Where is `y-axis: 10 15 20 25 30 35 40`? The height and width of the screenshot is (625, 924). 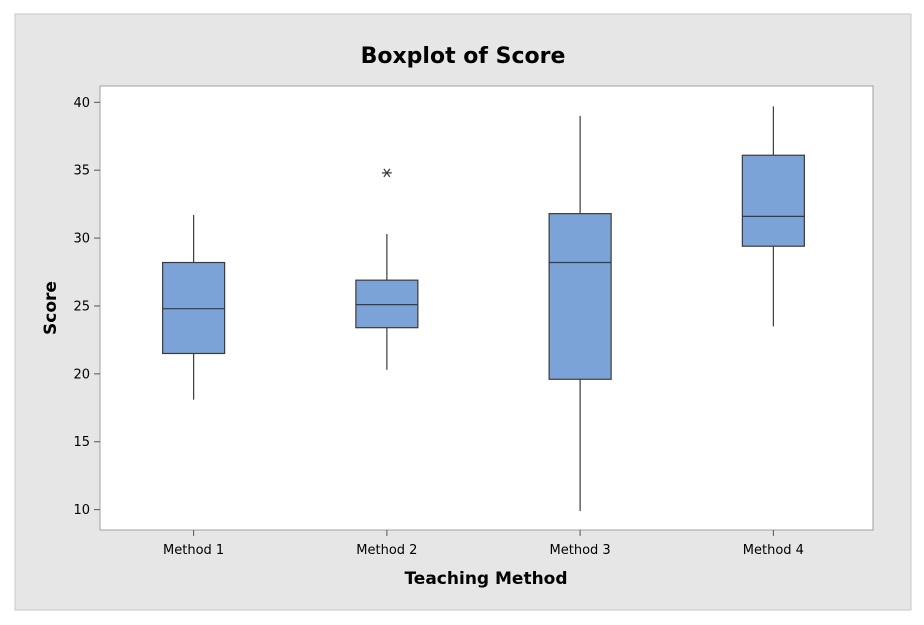
y-axis: 10 15 20 25 30 35 40 is located at coordinates (86, 307).